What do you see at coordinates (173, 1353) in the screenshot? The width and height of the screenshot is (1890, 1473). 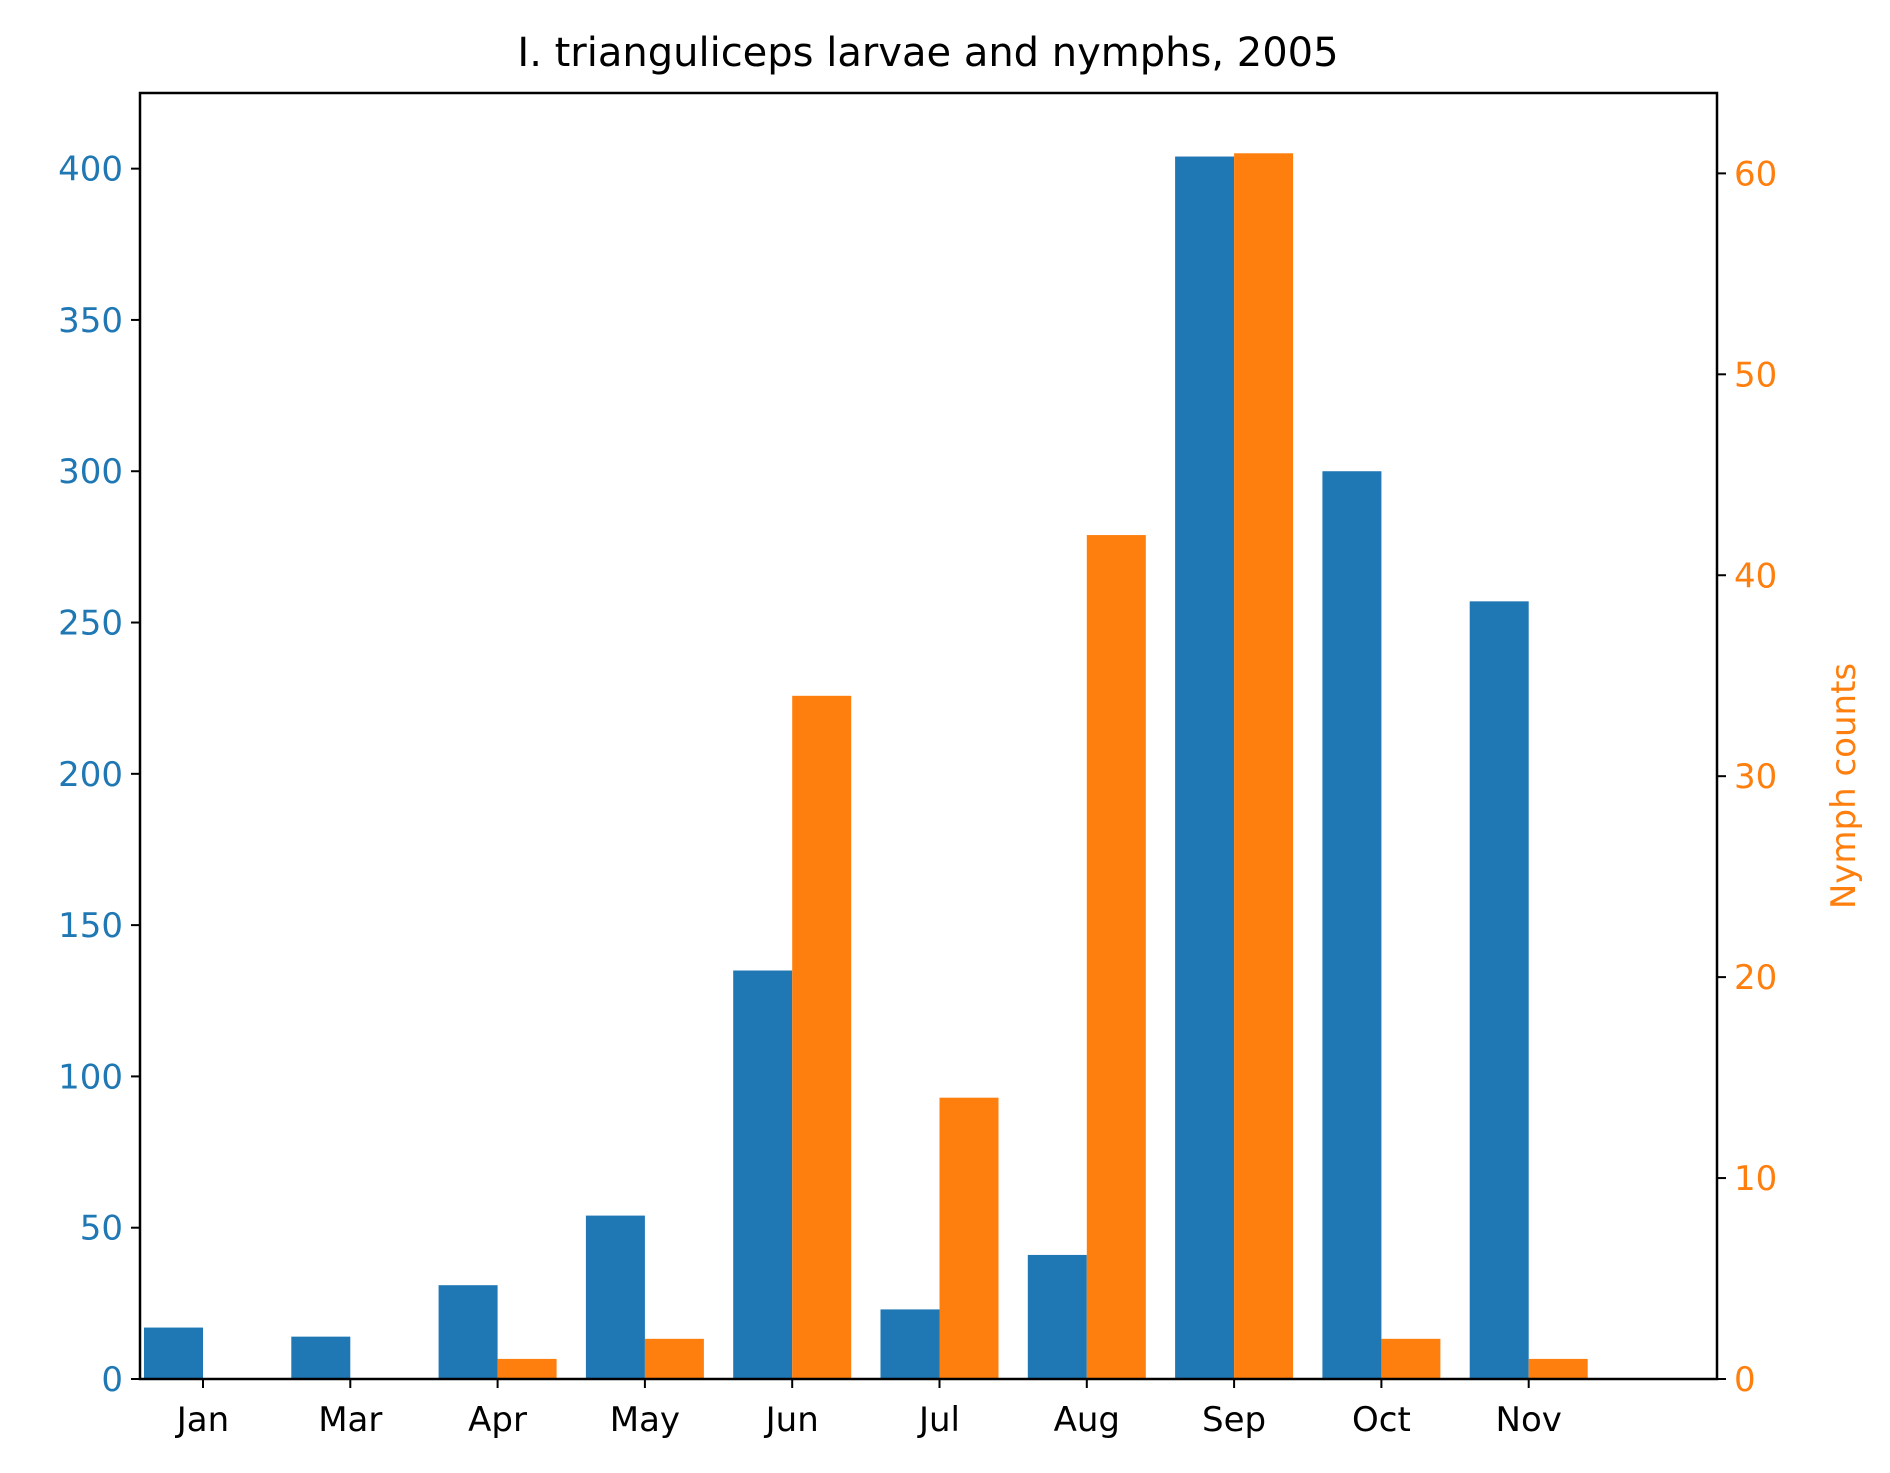 I see `bar-left-jan` at bounding box center [173, 1353].